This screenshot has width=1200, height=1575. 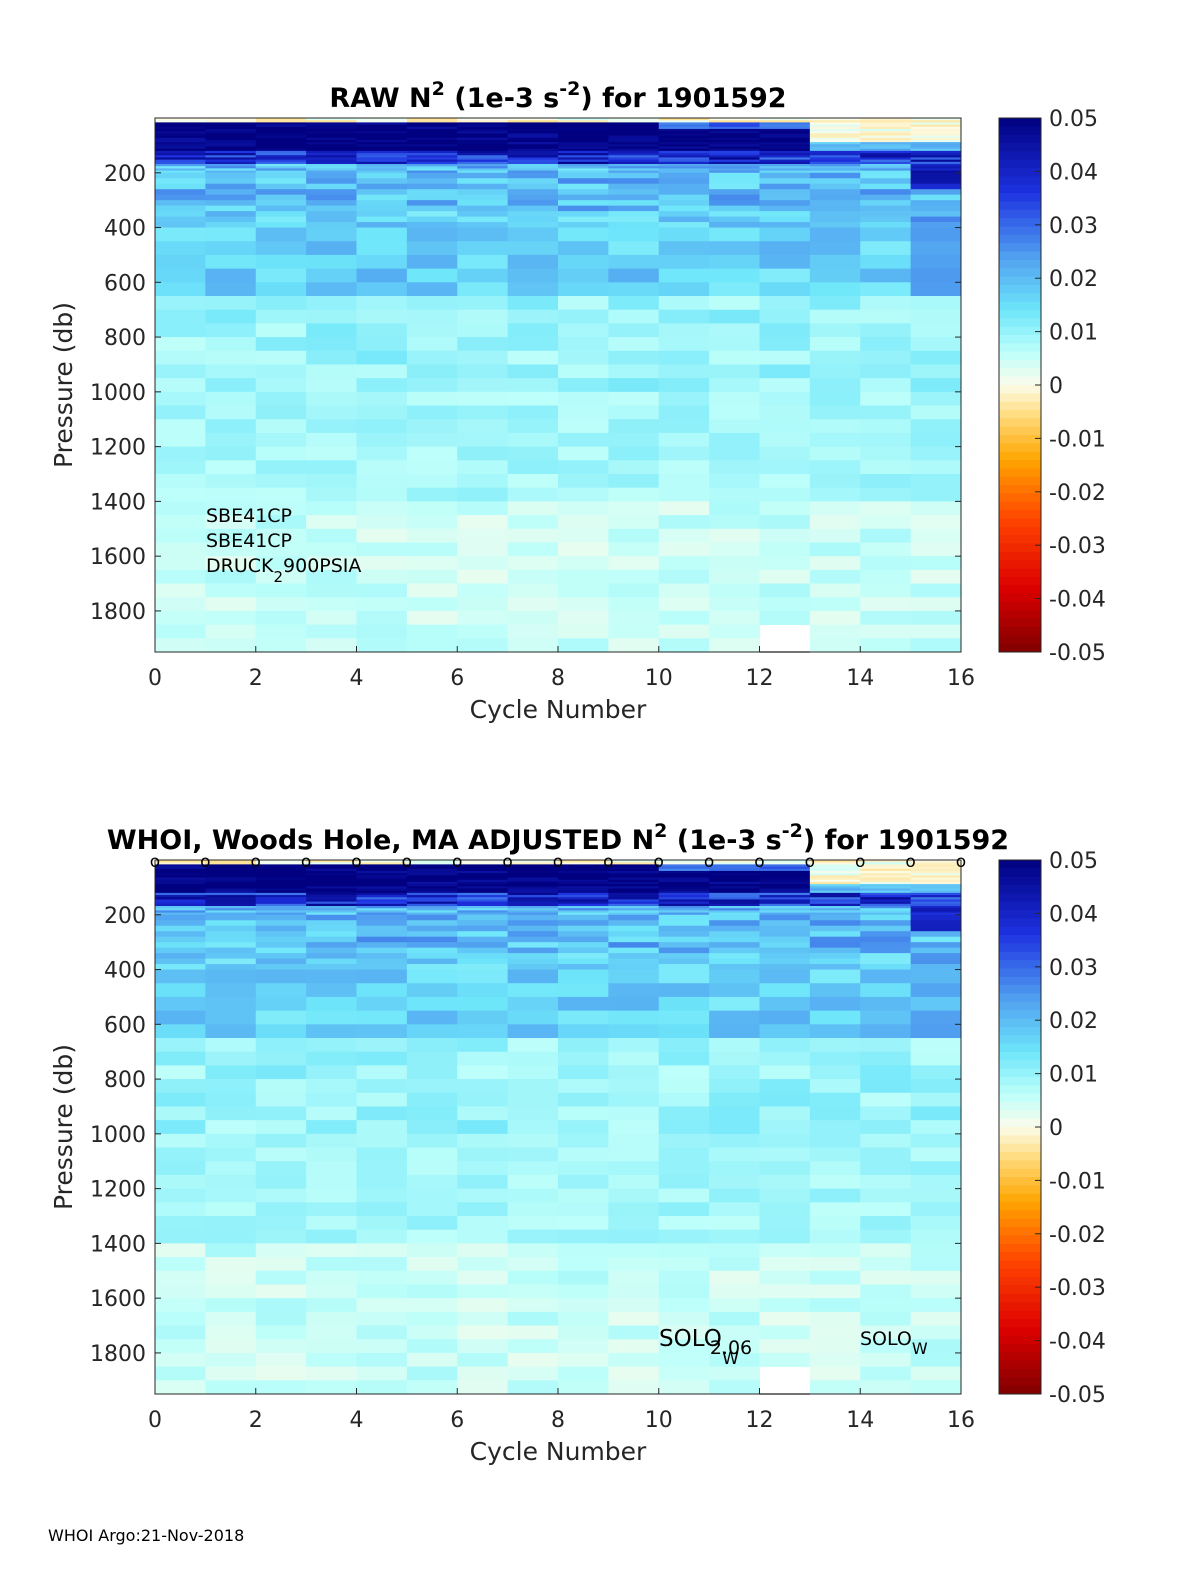 What do you see at coordinates (155, 678) in the screenshot?
I see `x-tick-label: 0` at bounding box center [155, 678].